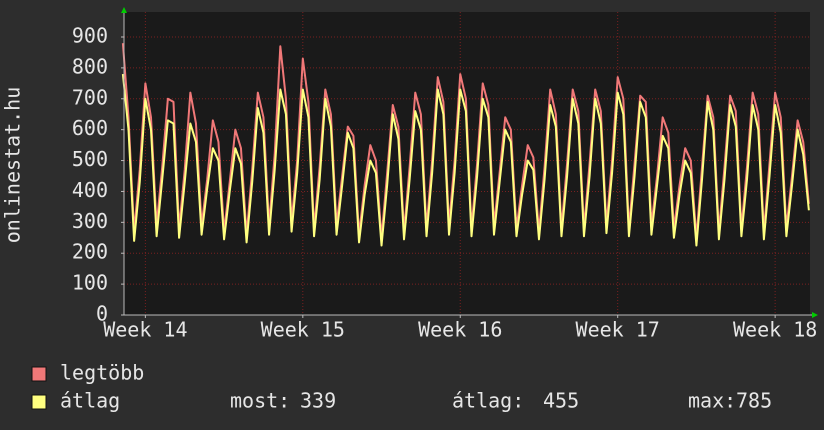  What do you see at coordinates (488, 401) in the screenshot?
I see `summary-label: átlag:` at bounding box center [488, 401].